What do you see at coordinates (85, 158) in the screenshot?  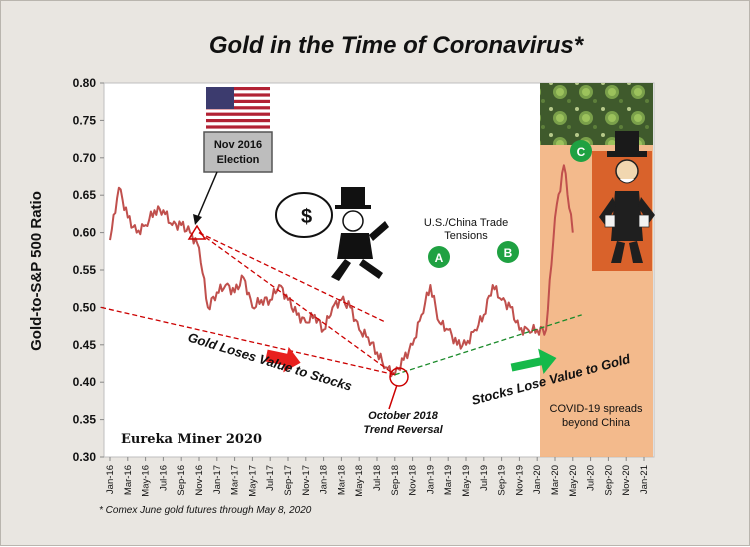 I see `y-tick-label: 0.70` at bounding box center [85, 158].